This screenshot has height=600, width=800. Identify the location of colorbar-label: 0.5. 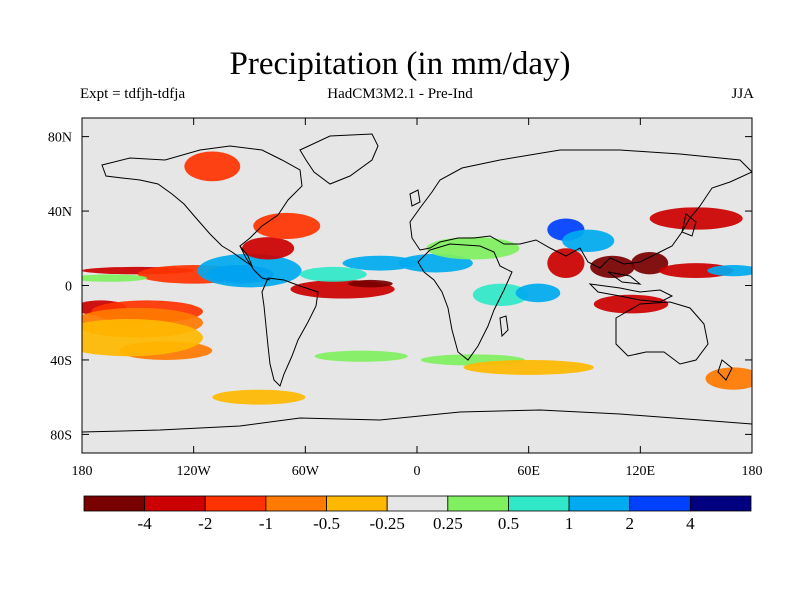
(508, 523).